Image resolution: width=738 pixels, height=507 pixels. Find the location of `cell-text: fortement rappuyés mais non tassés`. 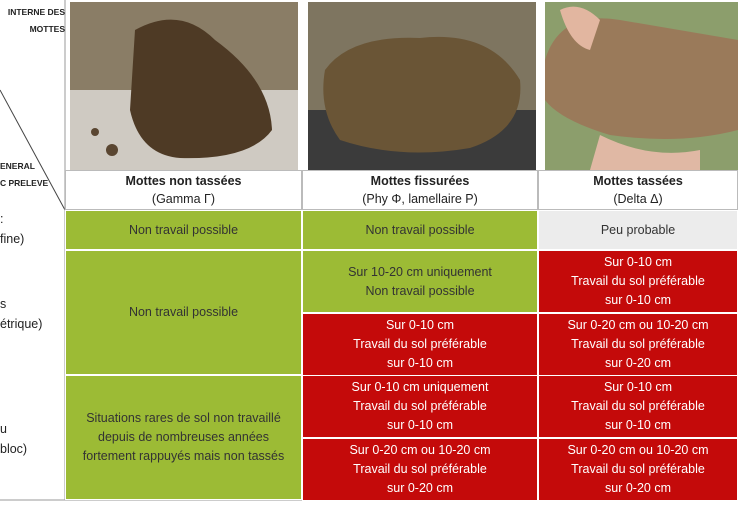

cell-text: fortement rappuyés mais non tassés is located at coordinates (183, 456).